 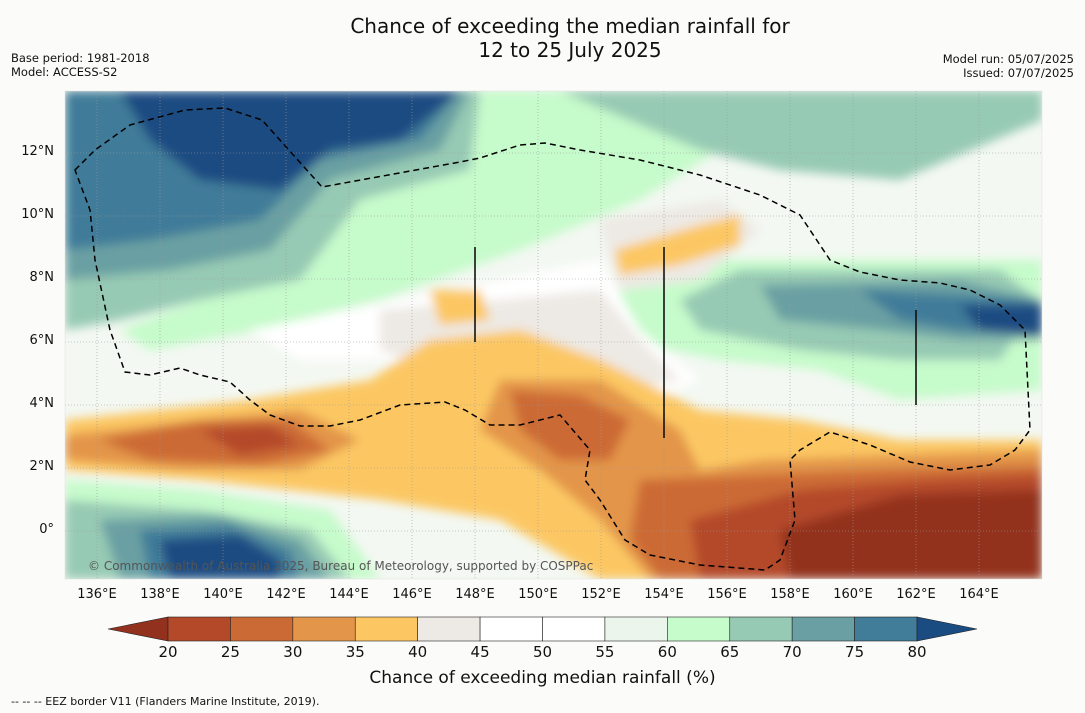 What do you see at coordinates (538, 594) in the screenshot?
I see `lon-label: 150°E` at bounding box center [538, 594].